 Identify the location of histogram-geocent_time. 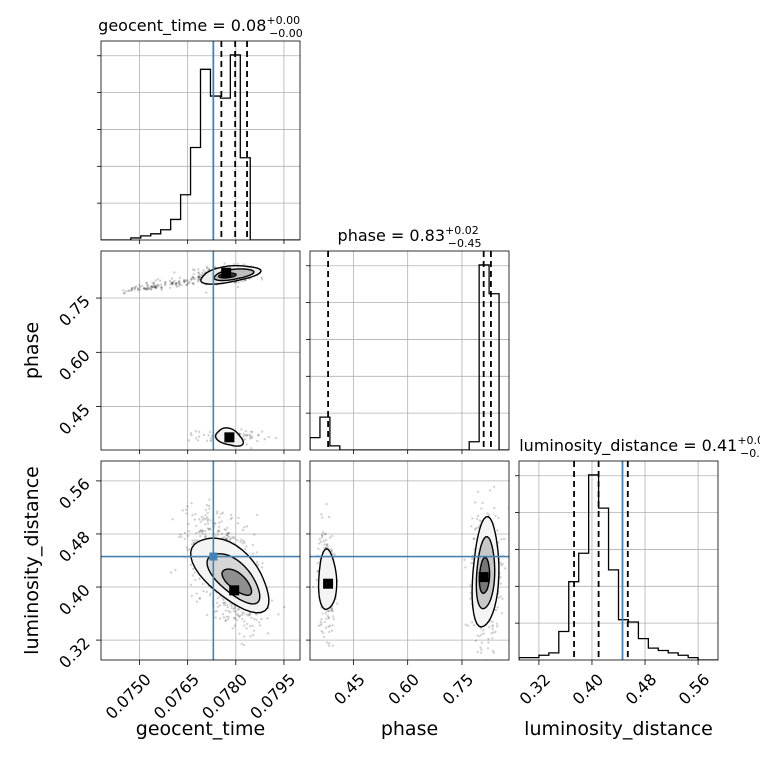
(200, 147).